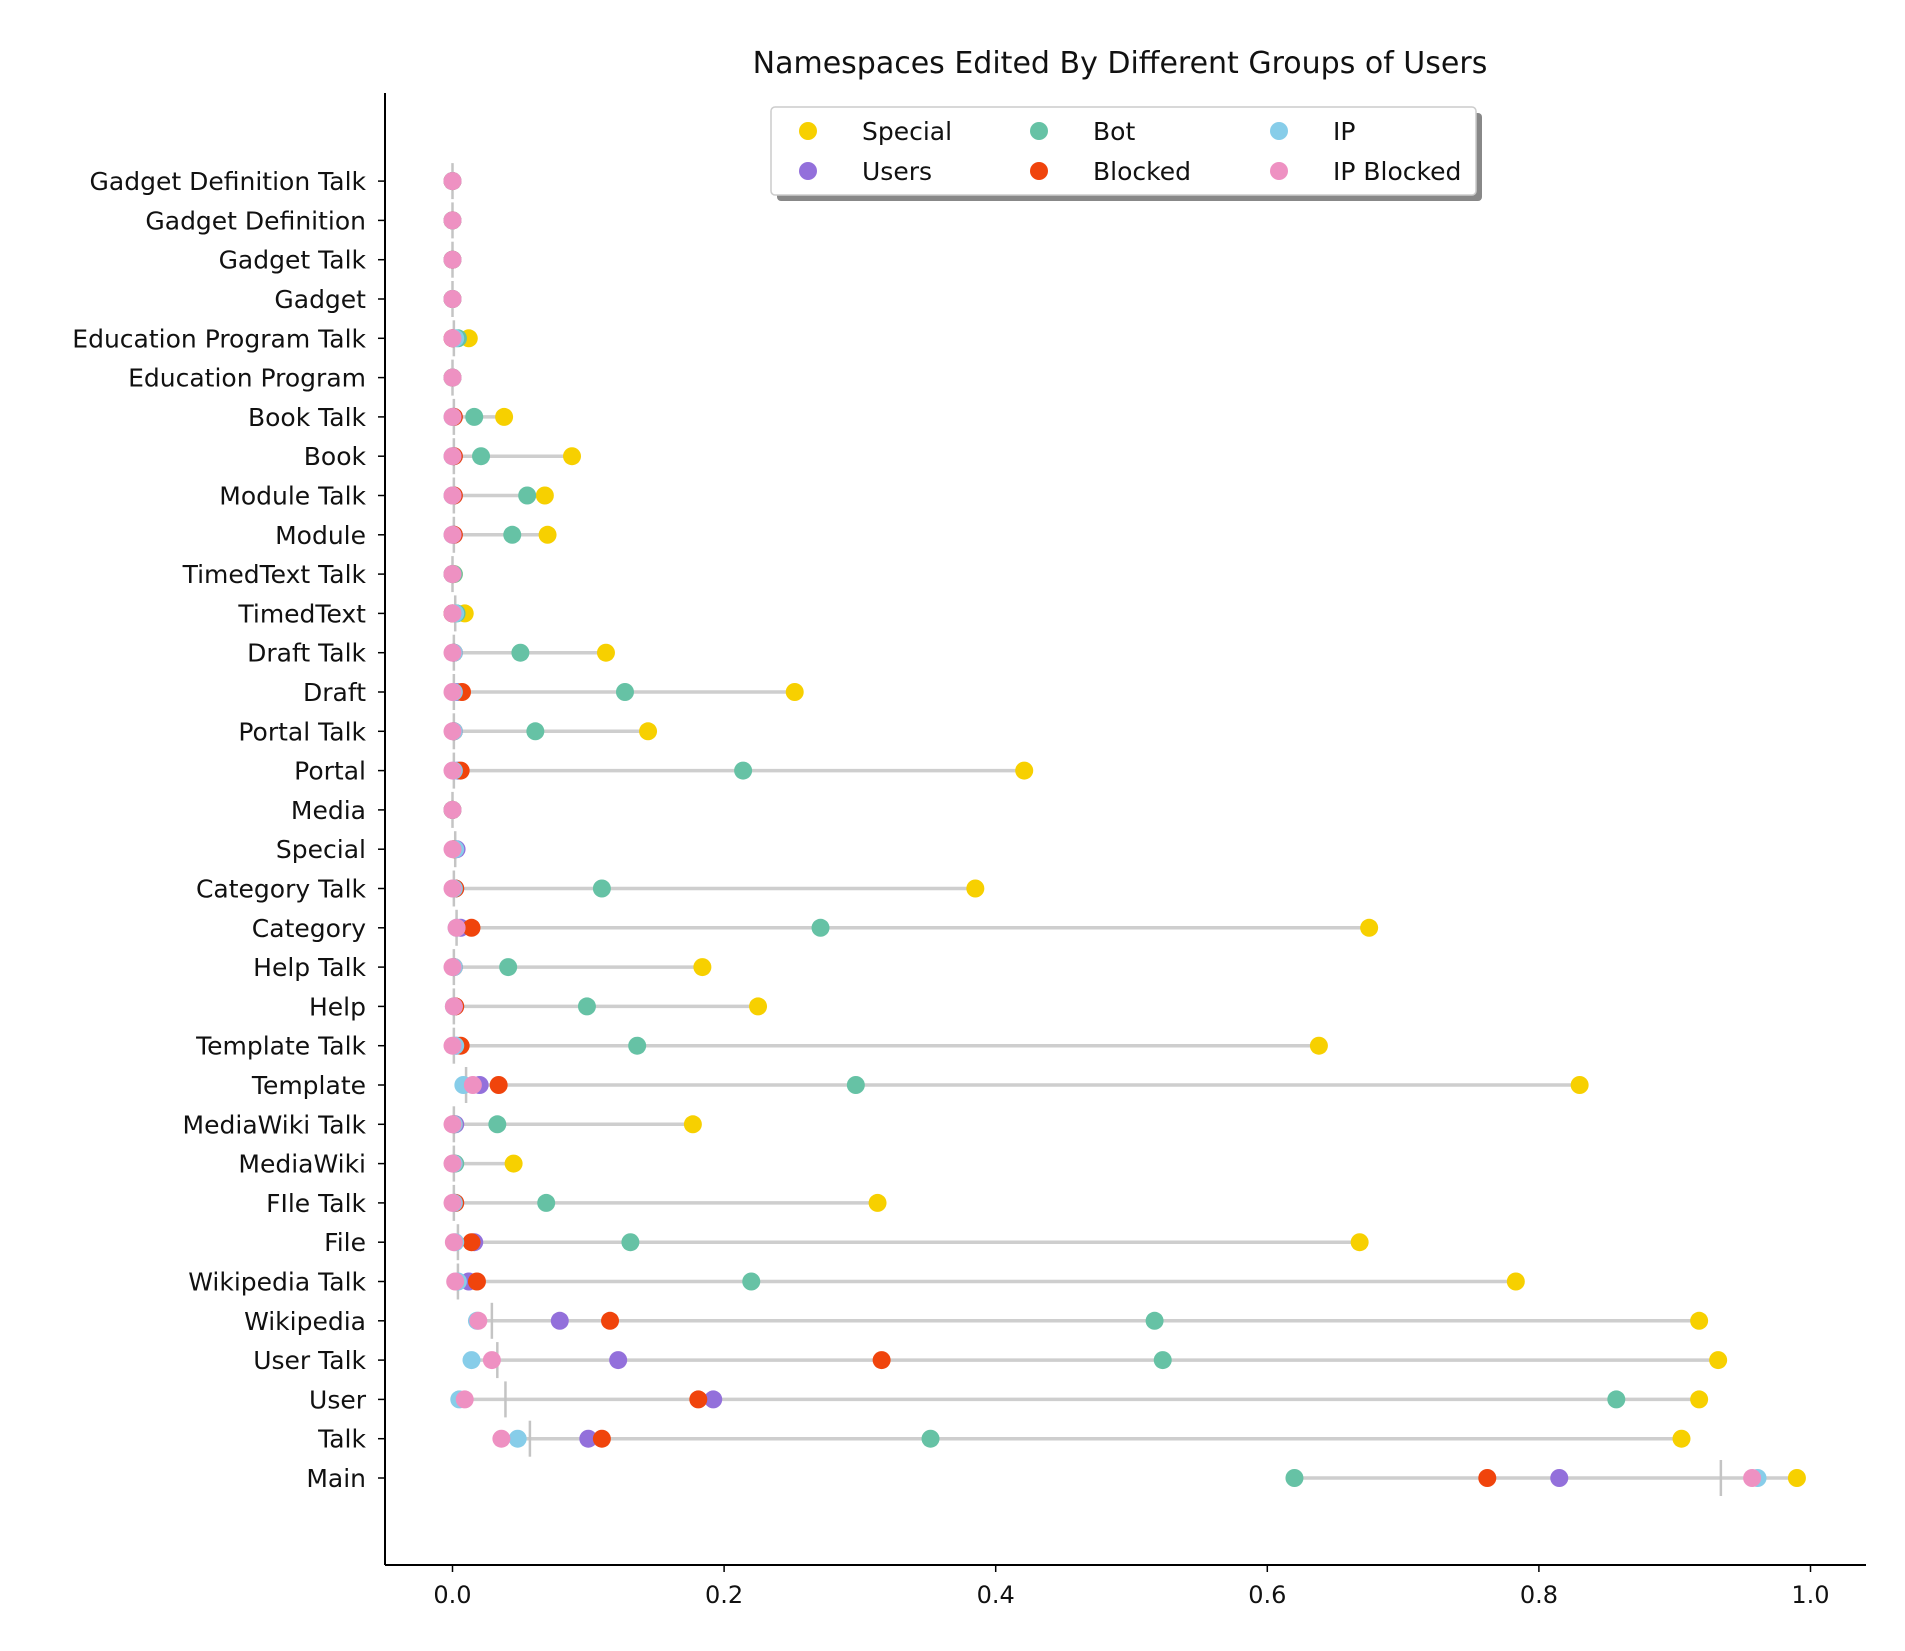 The width and height of the screenshot is (1905, 1651). Describe the element at coordinates (337, 1006) in the screenshot. I see `y-tick-label-help: Help` at that location.